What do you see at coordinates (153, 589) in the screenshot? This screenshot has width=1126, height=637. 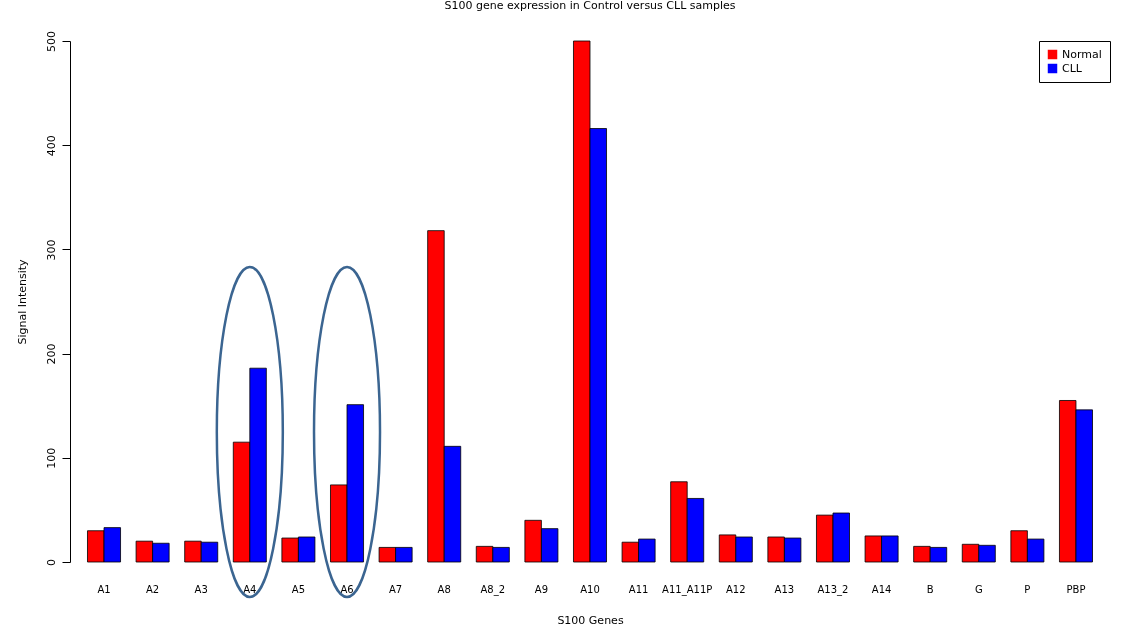 I see `x-tick-label: A2` at bounding box center [153, 589].